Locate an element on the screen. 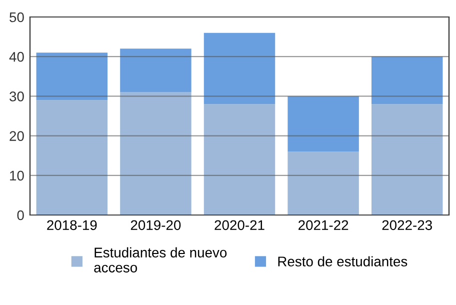 Image resolution: width=456 pixels, height=305 pixels. legend-label: Resto de estudiantes is located at coordinates (343, 261).